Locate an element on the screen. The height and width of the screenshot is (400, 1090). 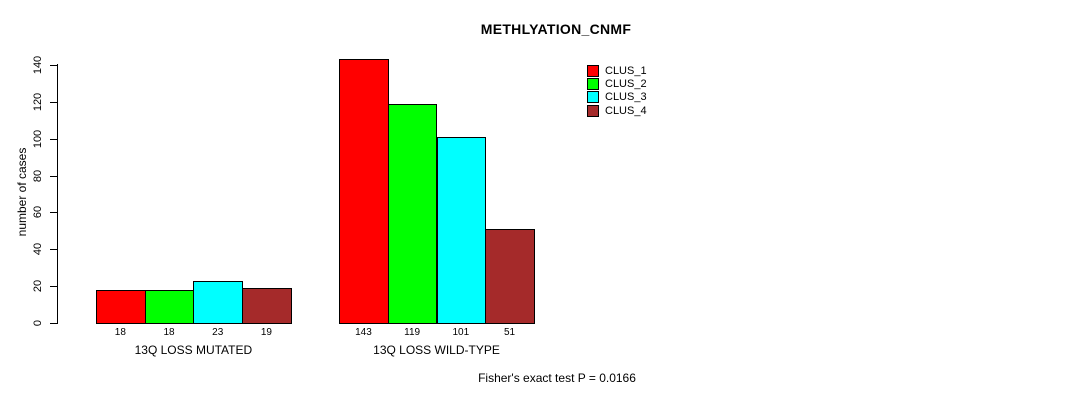
legend-item-clus_4: CLUS_4 is located at coordinates (617, 110).